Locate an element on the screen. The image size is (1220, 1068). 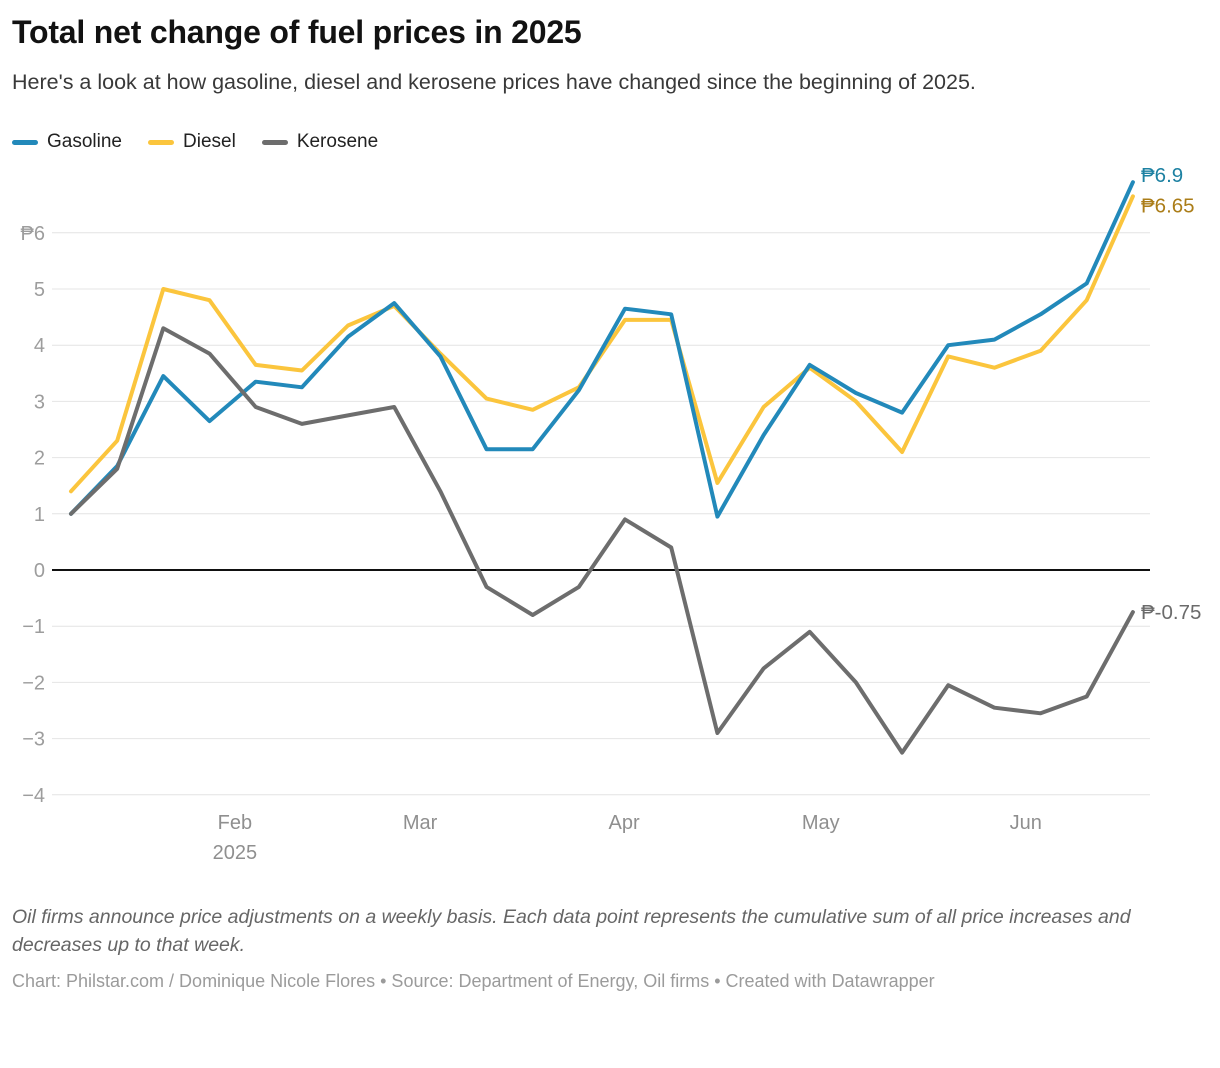
end-value-label-diesel: ₱6.65 is located at coordinates (1168, 205).